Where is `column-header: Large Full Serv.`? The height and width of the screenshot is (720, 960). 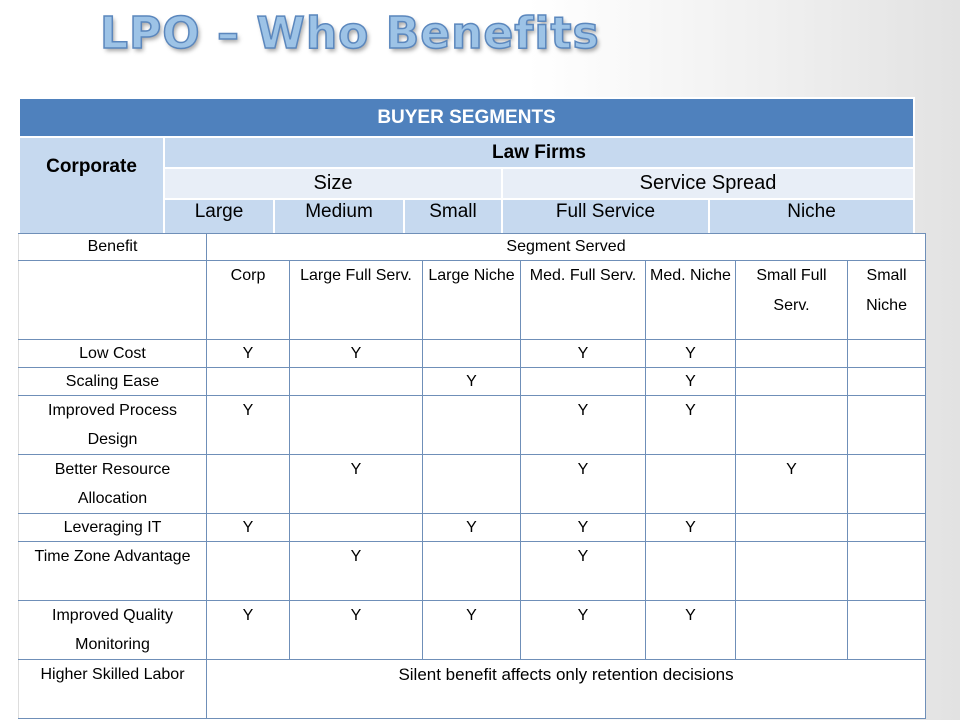
column-header: Large Full Serv. is located at coordinates (356, 300).